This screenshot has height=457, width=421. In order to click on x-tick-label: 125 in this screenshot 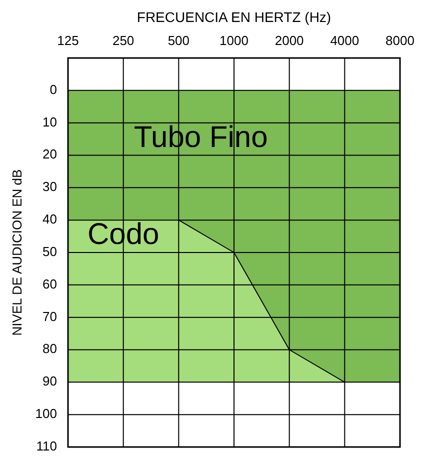, I will do `click(68, 40)`.